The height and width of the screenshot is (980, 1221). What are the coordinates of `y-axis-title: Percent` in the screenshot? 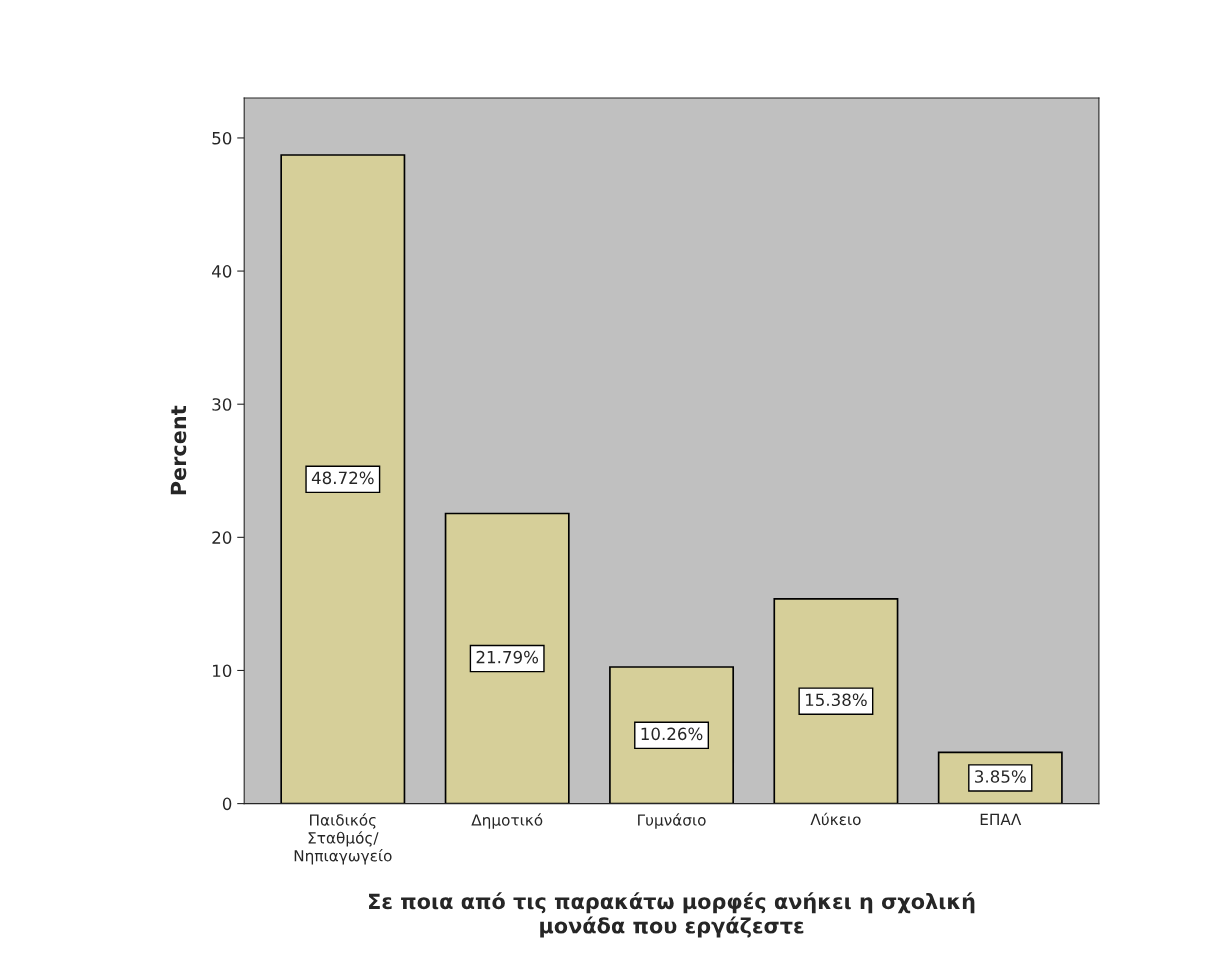 It's located at (178, 450).